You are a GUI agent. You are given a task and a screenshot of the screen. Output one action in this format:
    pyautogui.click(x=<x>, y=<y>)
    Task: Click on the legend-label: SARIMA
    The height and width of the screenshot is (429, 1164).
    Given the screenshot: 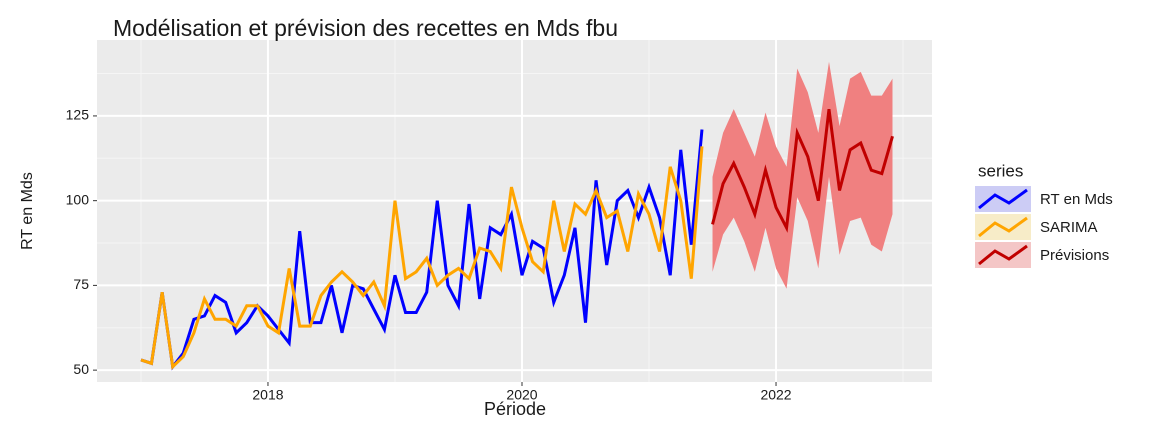 What is the action you would take?
    pyautogui.click(x=1069, y=227)
    